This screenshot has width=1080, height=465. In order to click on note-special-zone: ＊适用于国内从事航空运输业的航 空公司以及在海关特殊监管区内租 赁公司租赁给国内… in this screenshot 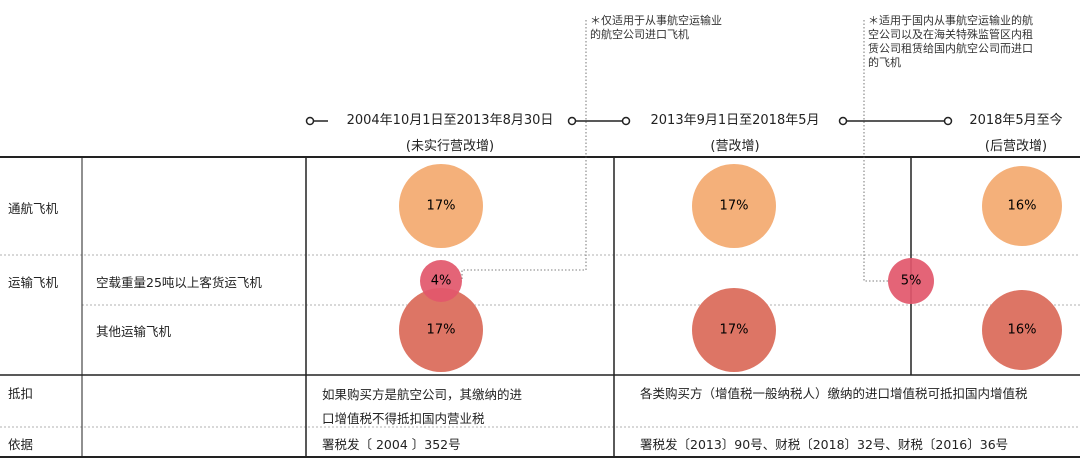, I will do `click(950, 42)`.